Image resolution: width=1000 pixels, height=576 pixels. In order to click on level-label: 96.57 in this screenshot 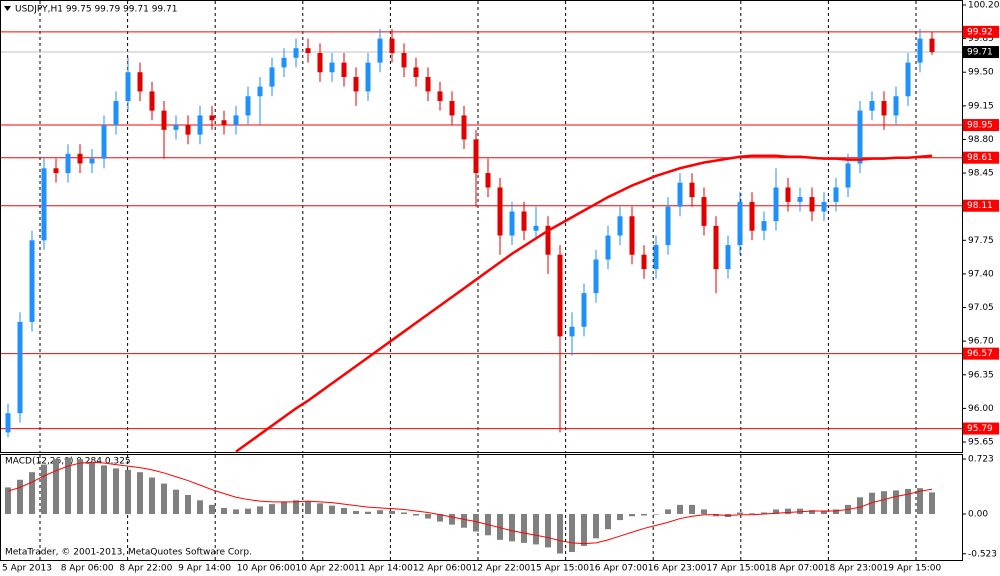, I will do `click(980, 354)`.